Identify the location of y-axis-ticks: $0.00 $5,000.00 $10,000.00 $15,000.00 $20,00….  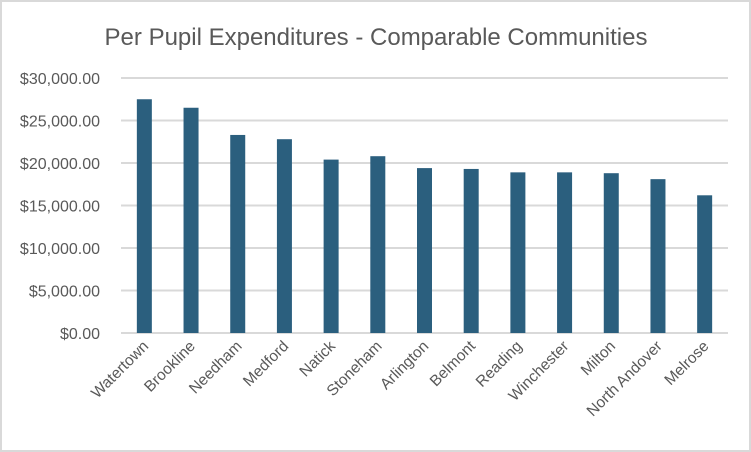
(60, 207).